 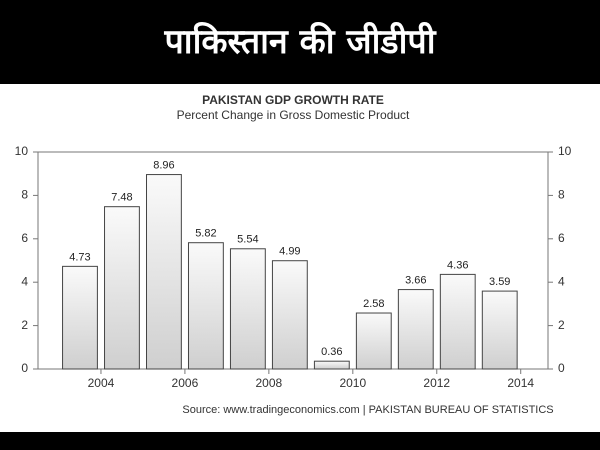 I want to click on x-tick-label: 2006, so click(x=185, y=383).